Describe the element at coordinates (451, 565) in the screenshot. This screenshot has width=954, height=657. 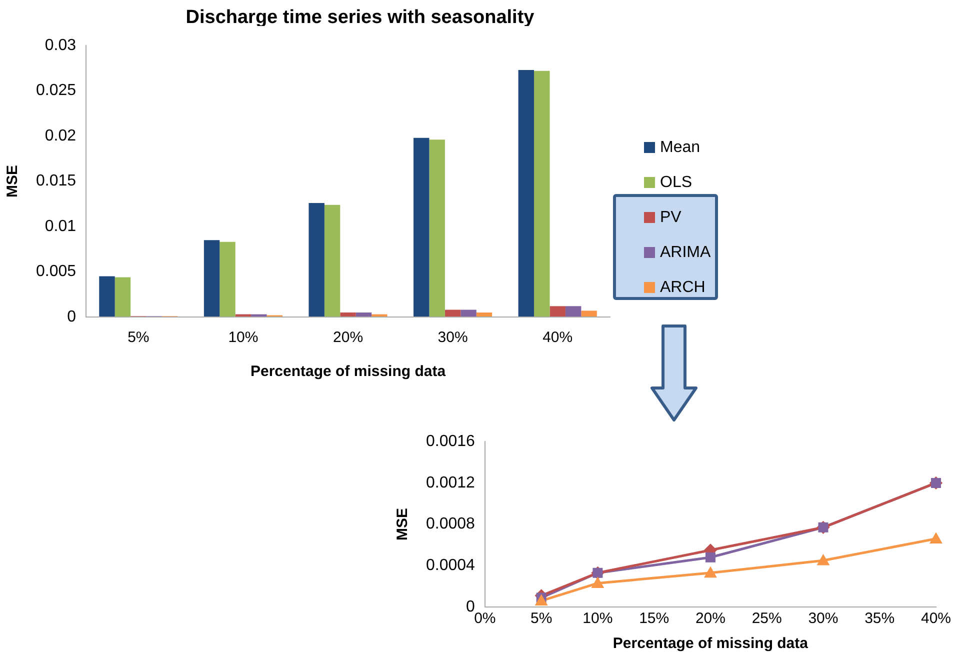
I see `y-tick-label: 0.0004` at that location.